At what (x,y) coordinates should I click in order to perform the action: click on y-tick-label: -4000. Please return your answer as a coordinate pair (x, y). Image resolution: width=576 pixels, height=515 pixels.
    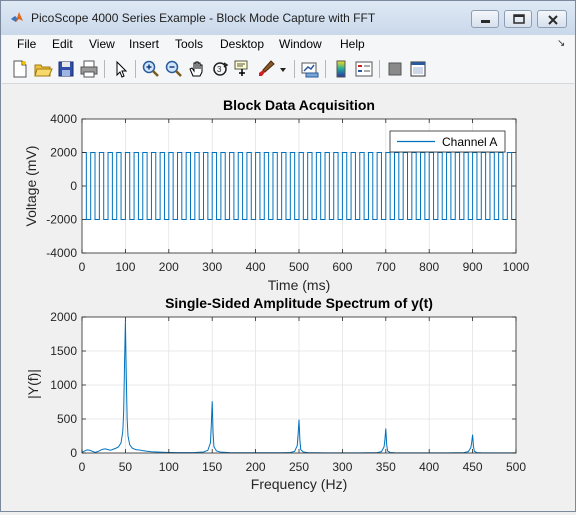
    Looking at the image, I should click on (61, 253).